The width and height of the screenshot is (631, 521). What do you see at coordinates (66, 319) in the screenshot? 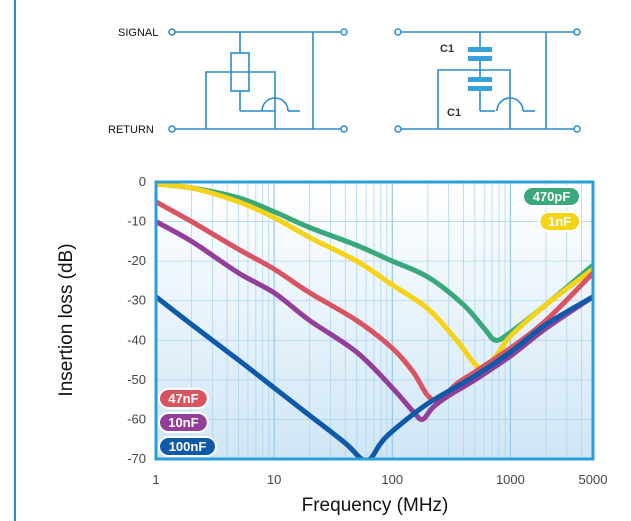
I see `y-axis-label: Insertion loss (dB)` at bounding box center [66, 319].